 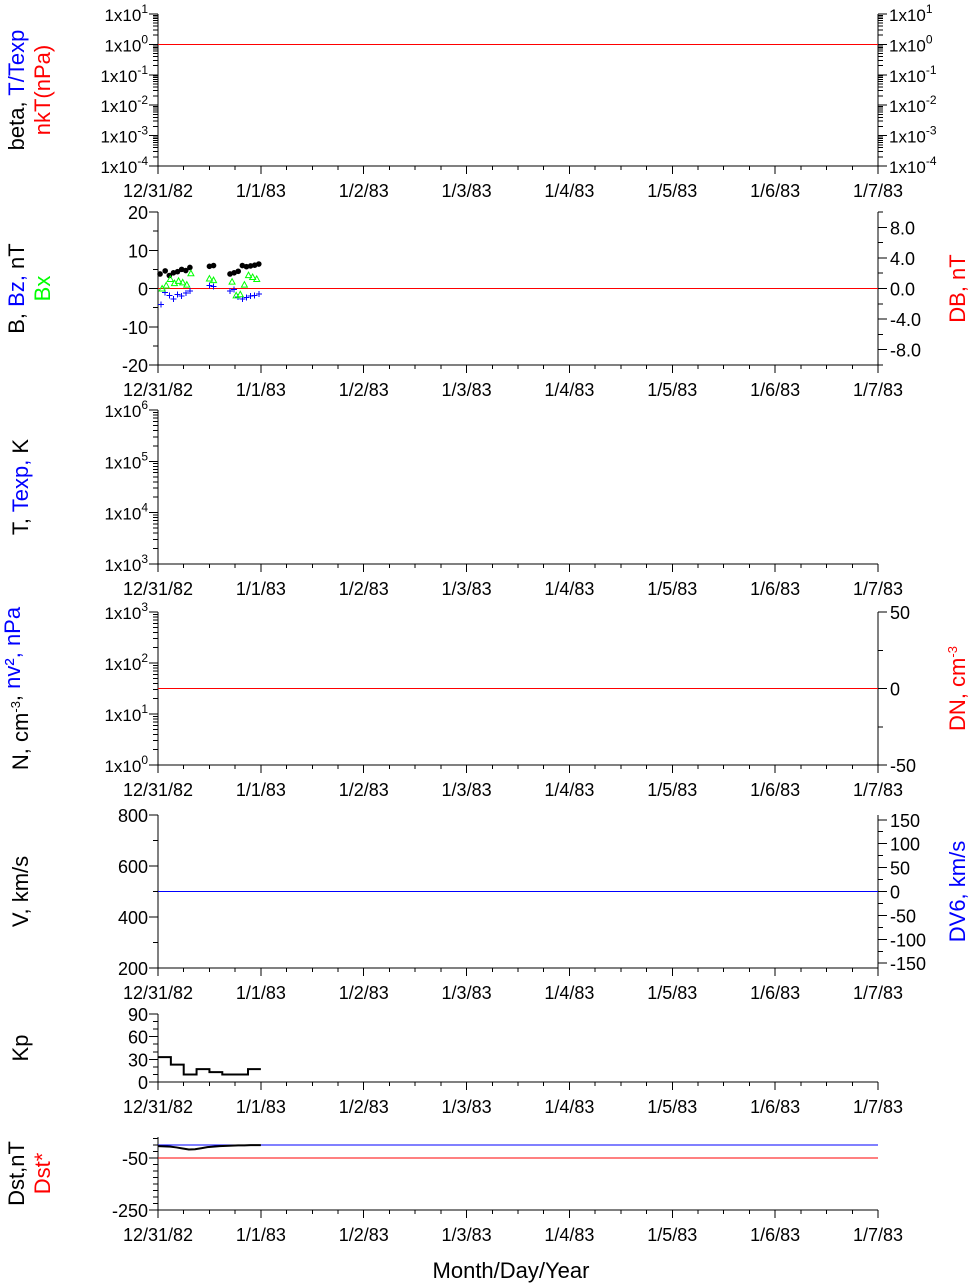 I want to click on right-axis-label: DV6, km/s, so click(x=957, y=891).